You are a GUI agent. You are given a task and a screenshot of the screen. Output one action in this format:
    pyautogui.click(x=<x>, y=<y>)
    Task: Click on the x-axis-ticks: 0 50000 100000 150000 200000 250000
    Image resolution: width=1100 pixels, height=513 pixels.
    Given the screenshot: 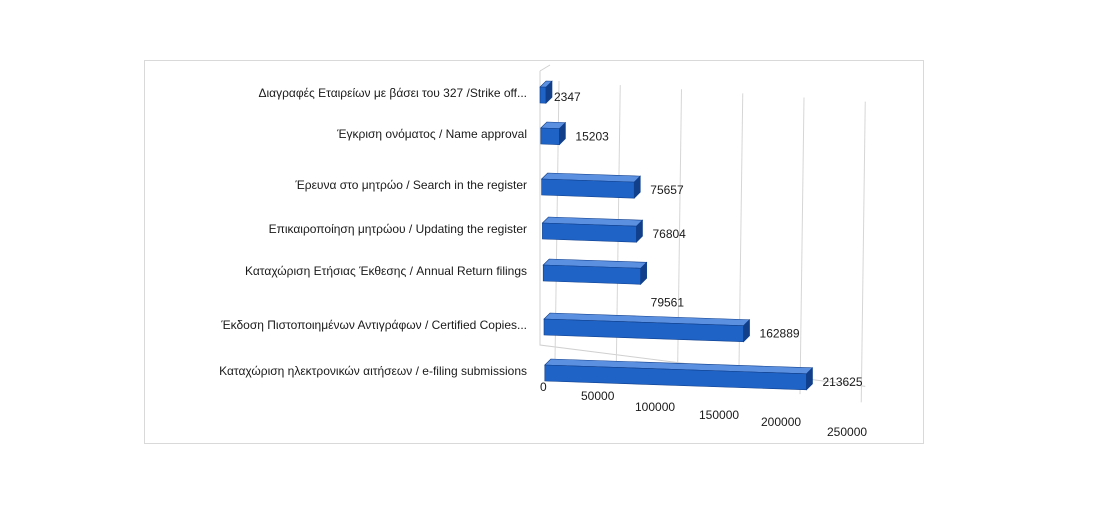 What is the action you would take?
    pyautogui.click(x=703, y=409)
    